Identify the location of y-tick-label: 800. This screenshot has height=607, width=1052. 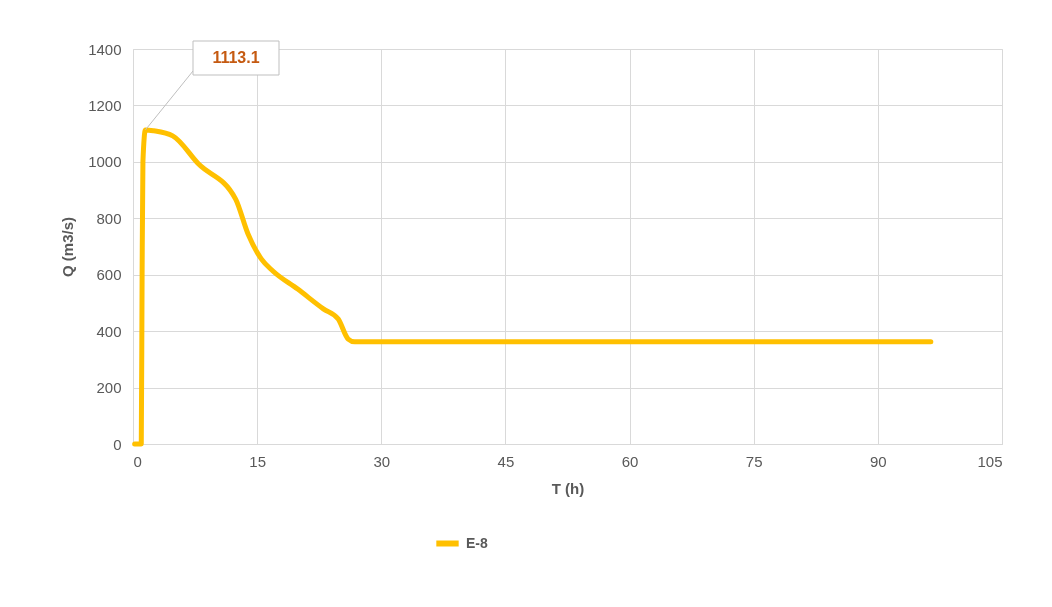
(109, 218).